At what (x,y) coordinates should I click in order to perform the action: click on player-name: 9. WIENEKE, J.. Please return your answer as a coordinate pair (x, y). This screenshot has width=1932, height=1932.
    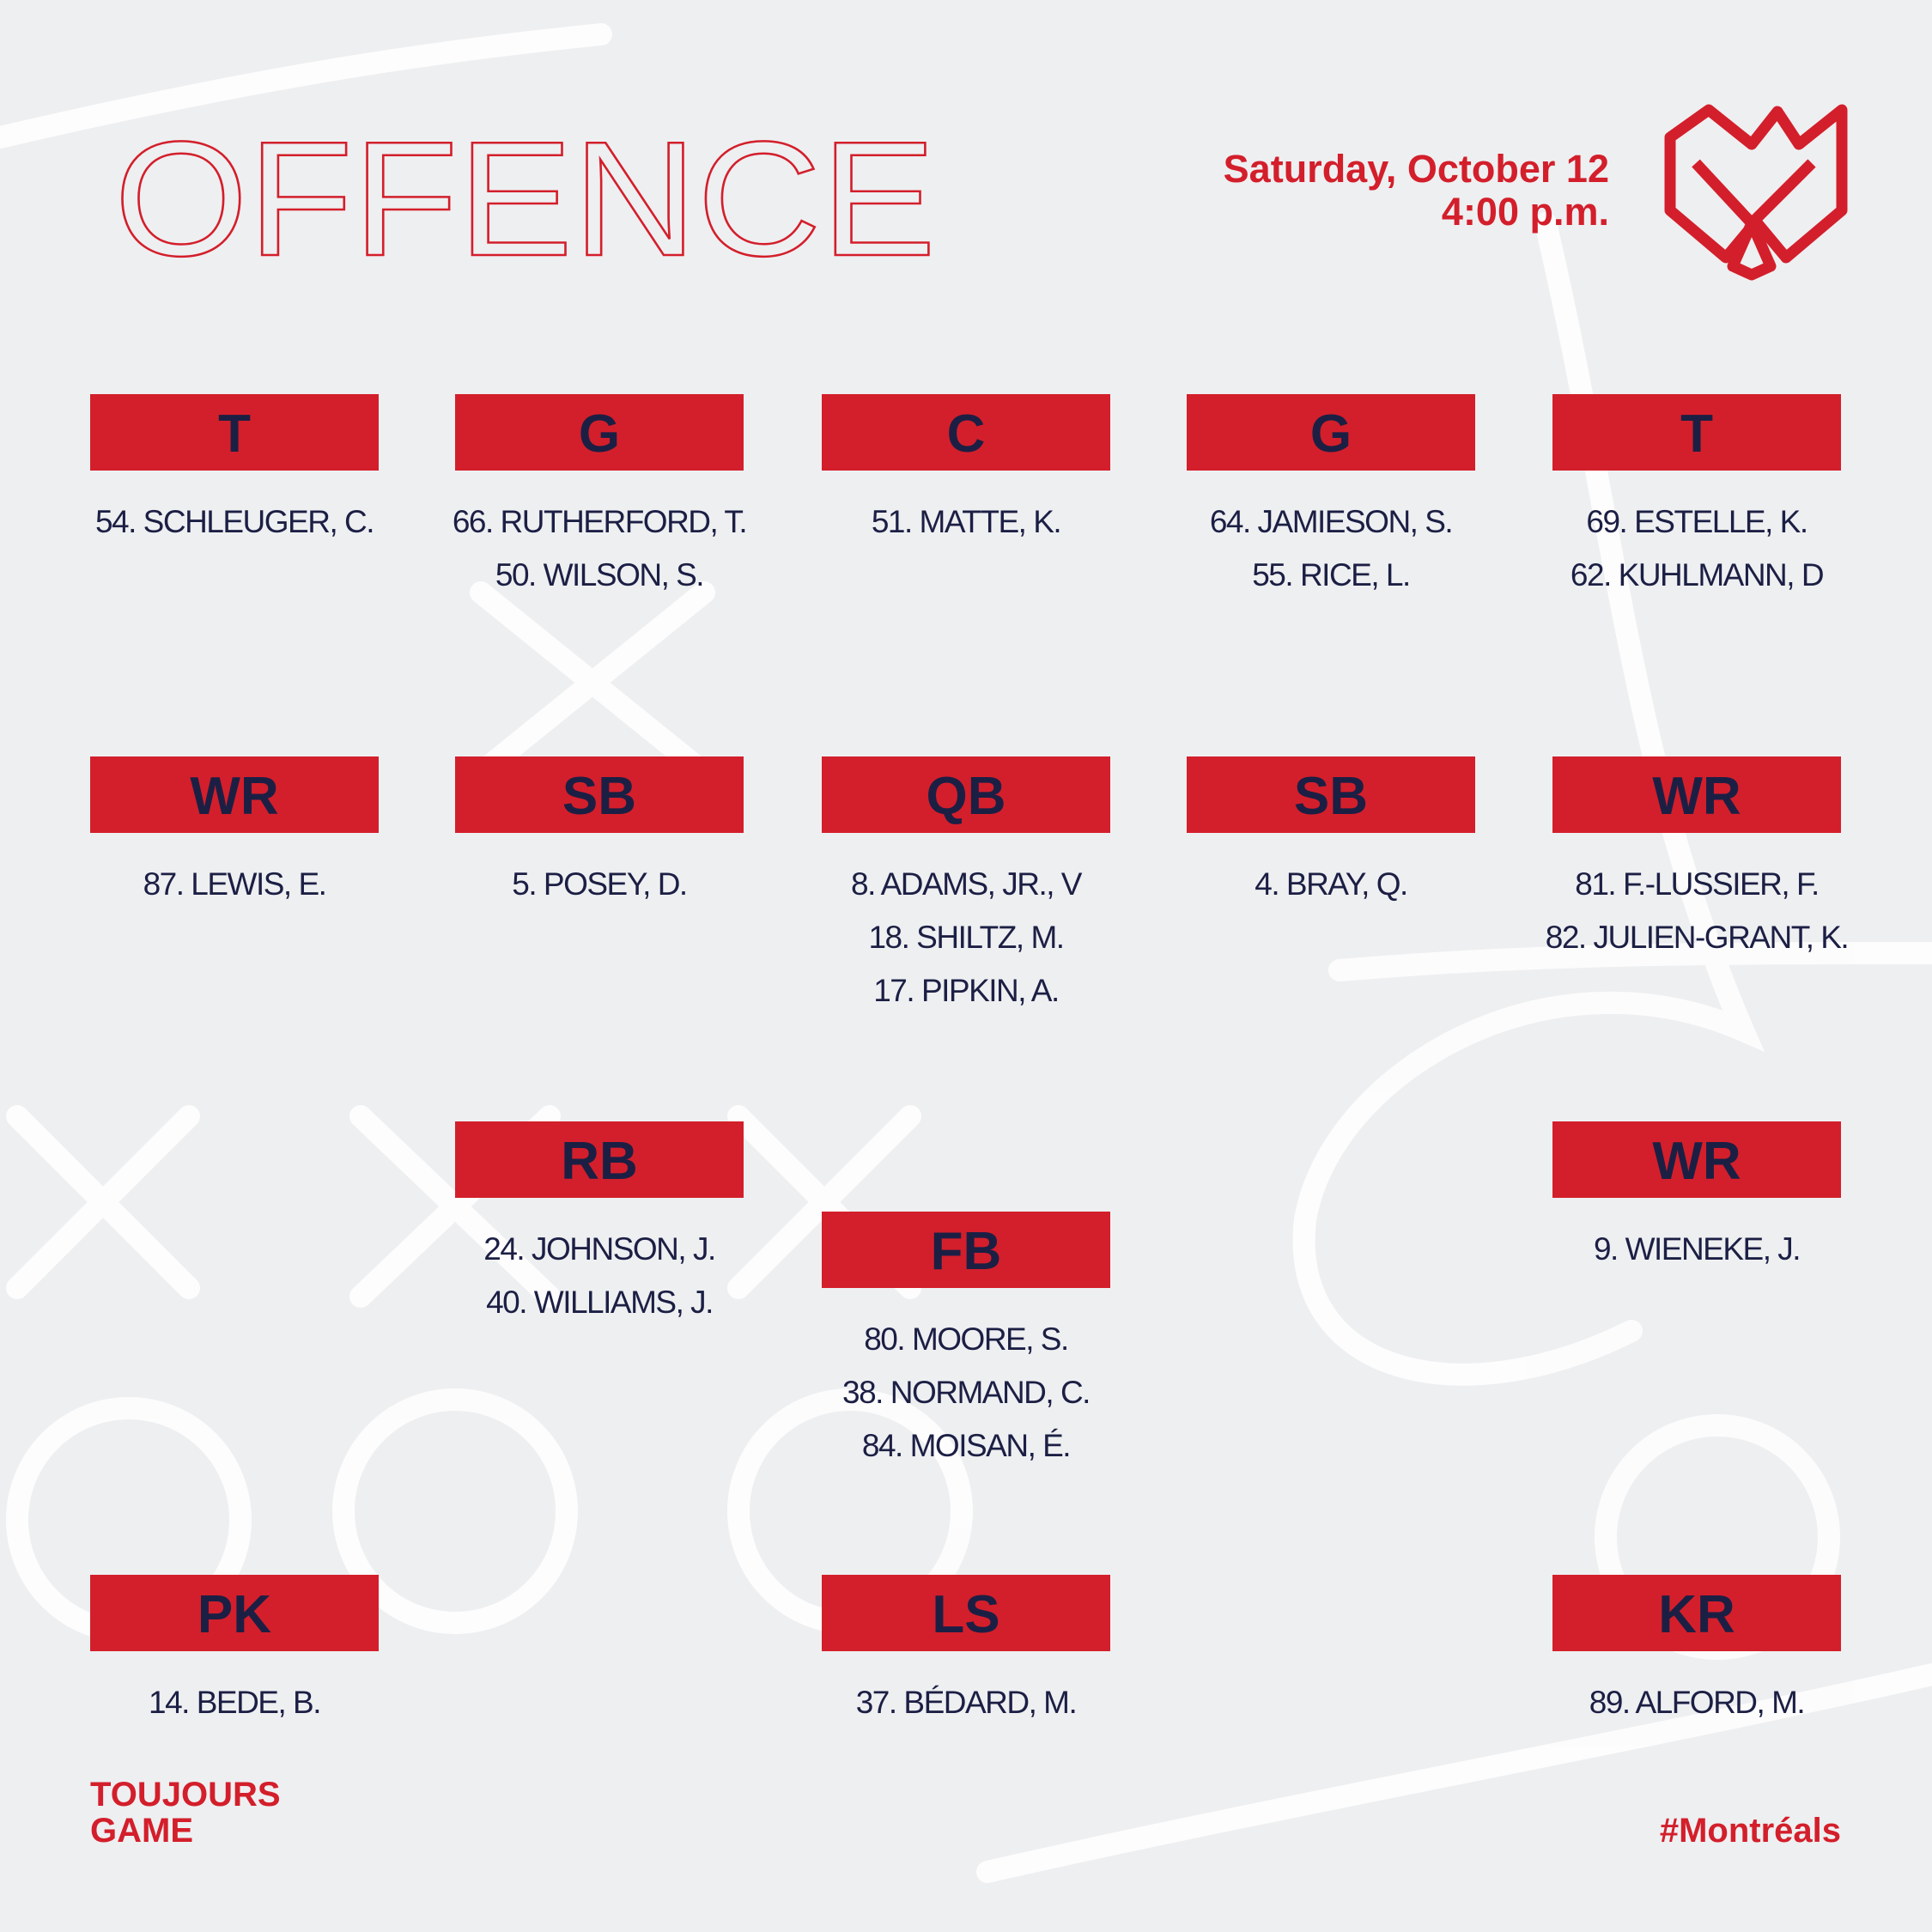
    Looking at the image, I should click on (1697, 1249).